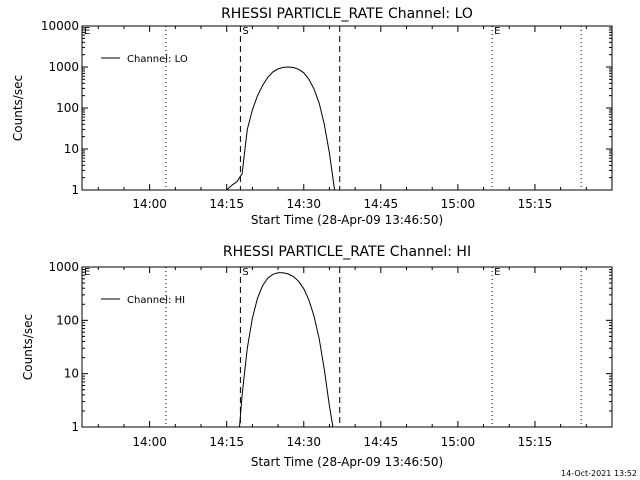 This screenshot has height=480, width=640. Describe the element at coordinates (156, 300) in the screenshot. I see `legend-label: Channel: HI` at that location.